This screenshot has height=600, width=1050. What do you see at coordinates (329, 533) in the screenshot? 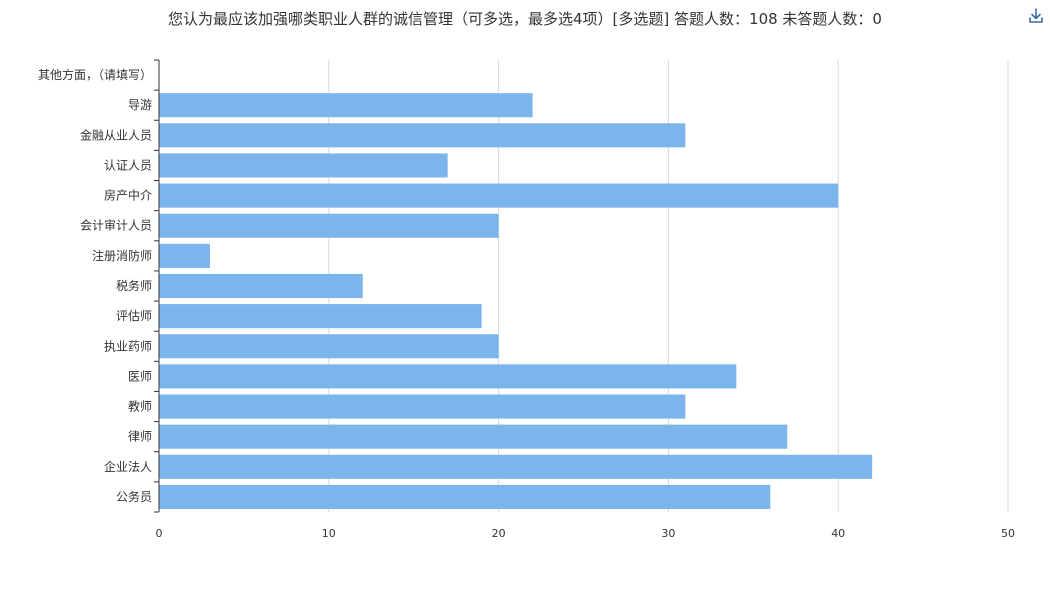
I see `x-tick-label: 10` at bounding box center [329, 533].